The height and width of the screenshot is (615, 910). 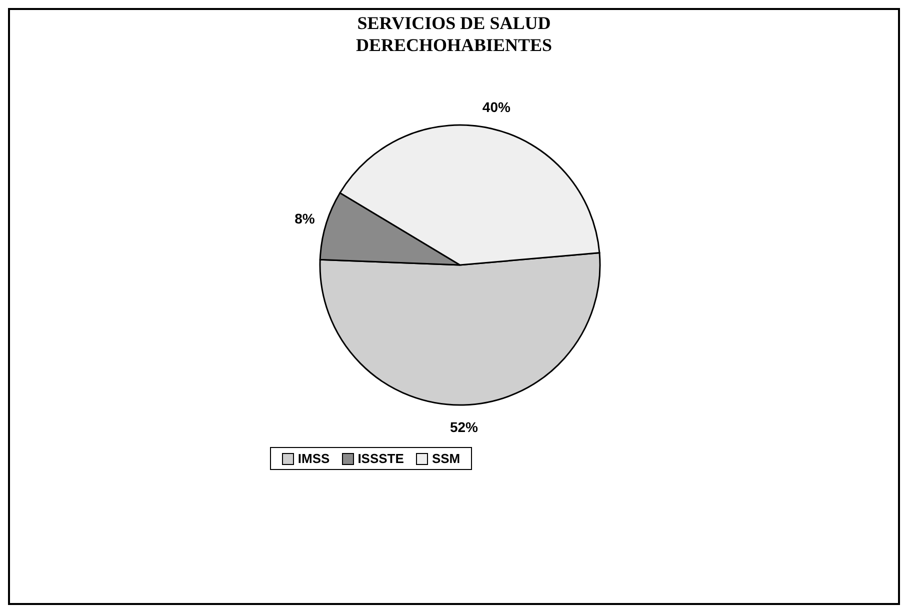 I want to click on legend-label: IMSS, so click(x=314, y=458).